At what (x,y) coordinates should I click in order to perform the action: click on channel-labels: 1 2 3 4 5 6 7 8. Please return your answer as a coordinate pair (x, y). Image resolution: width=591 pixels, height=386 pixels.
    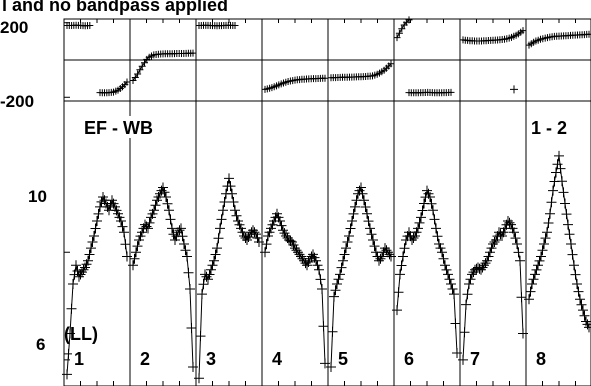
    Looking at the image, I should click on (311, 358).